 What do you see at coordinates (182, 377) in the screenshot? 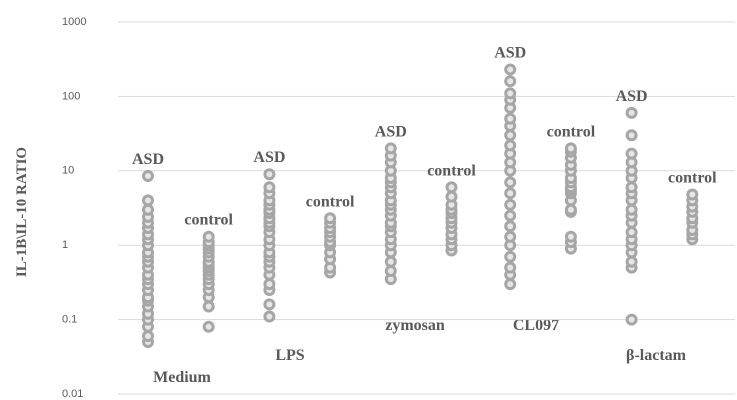
I see `stimulus-label: Medium` at bounding box center [182, 377].